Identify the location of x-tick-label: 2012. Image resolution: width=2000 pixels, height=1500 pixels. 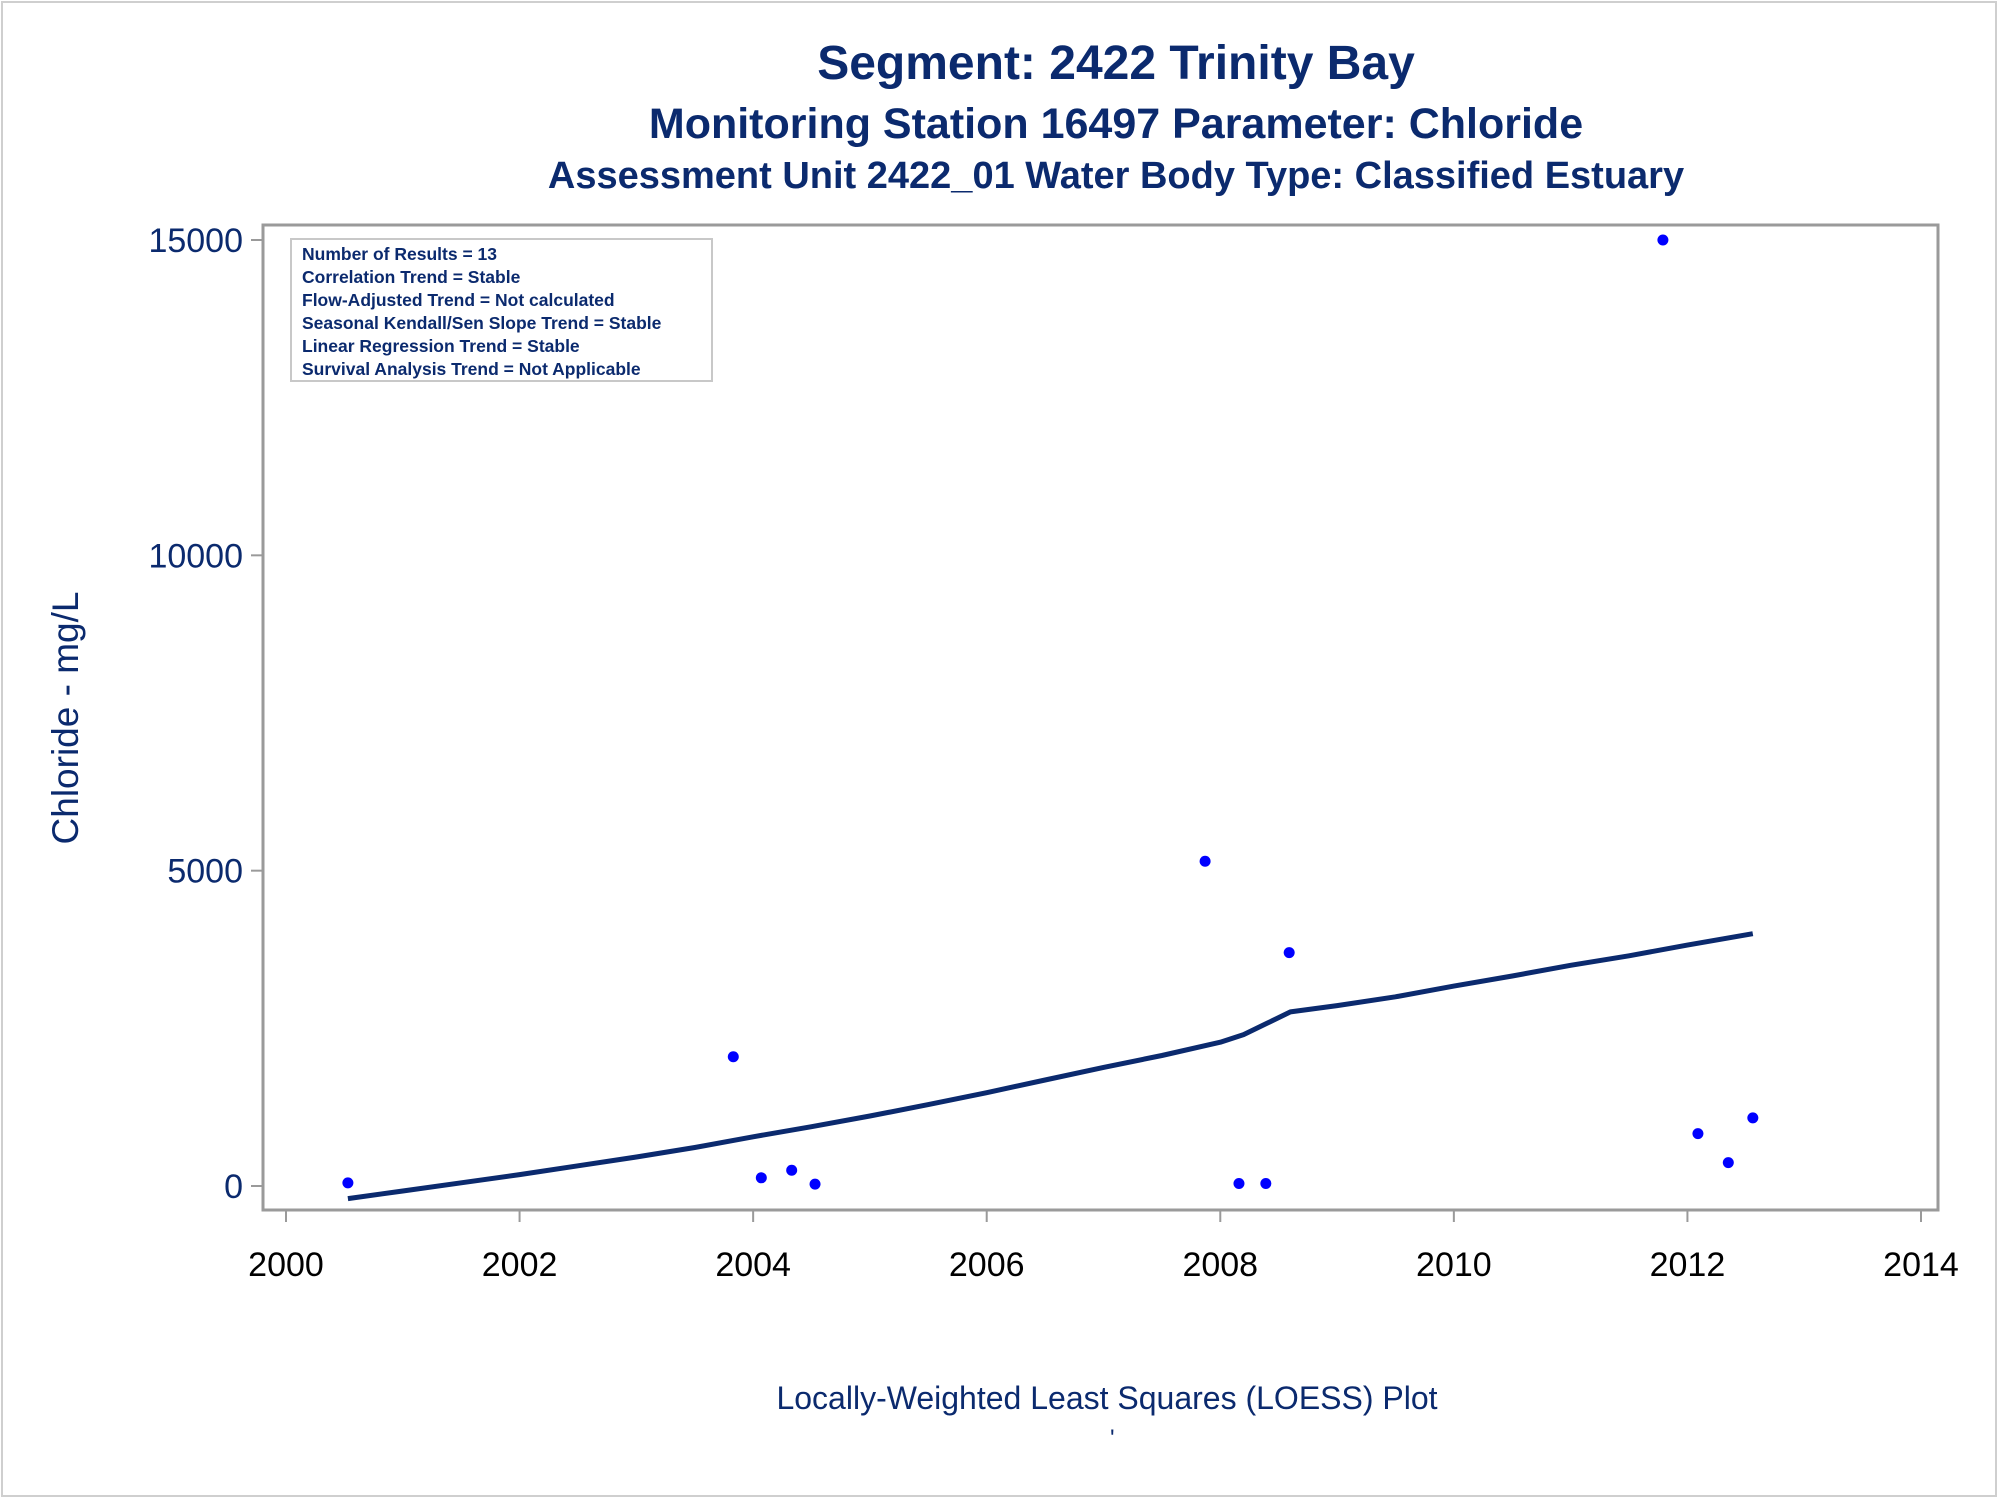
(1688, 1265).